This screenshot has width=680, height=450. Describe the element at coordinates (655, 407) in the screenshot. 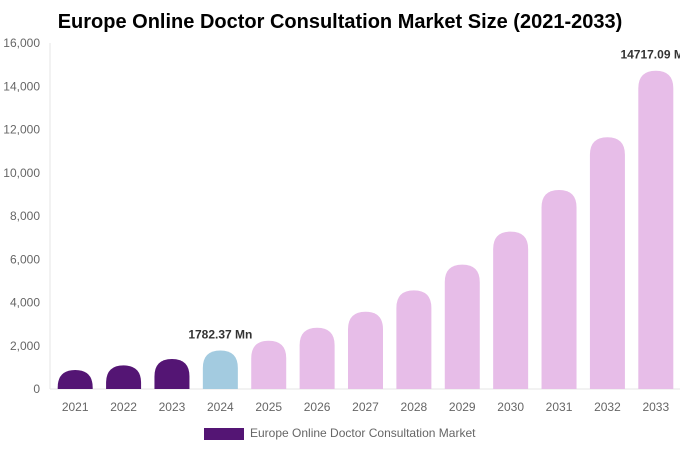

I see `x-tick-label: 2033` at that location.